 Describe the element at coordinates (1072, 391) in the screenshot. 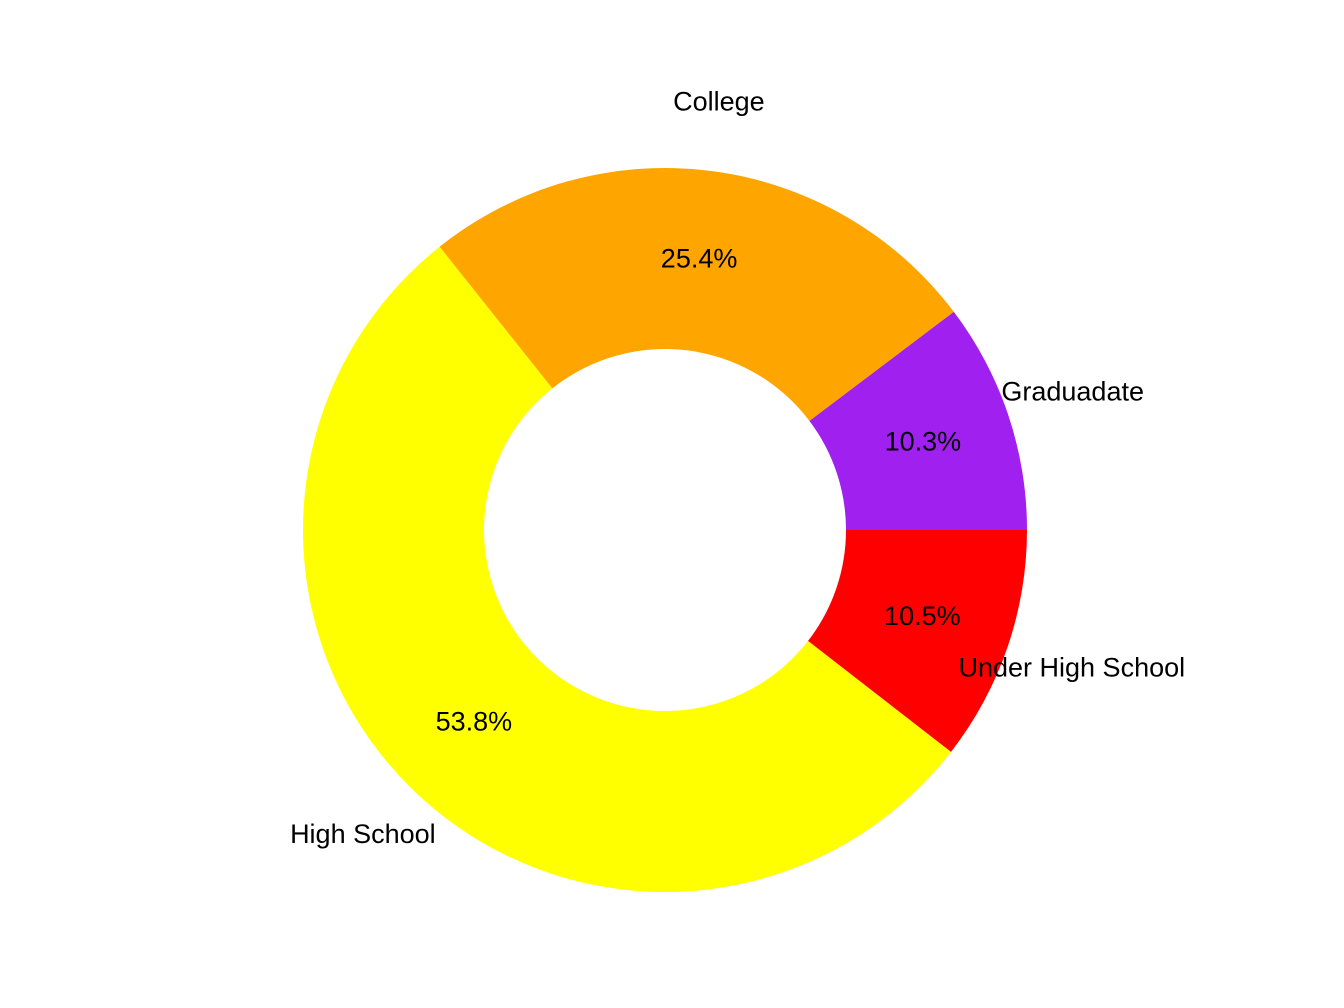

I see `category-label-graduadate: Graduadate` at that location.